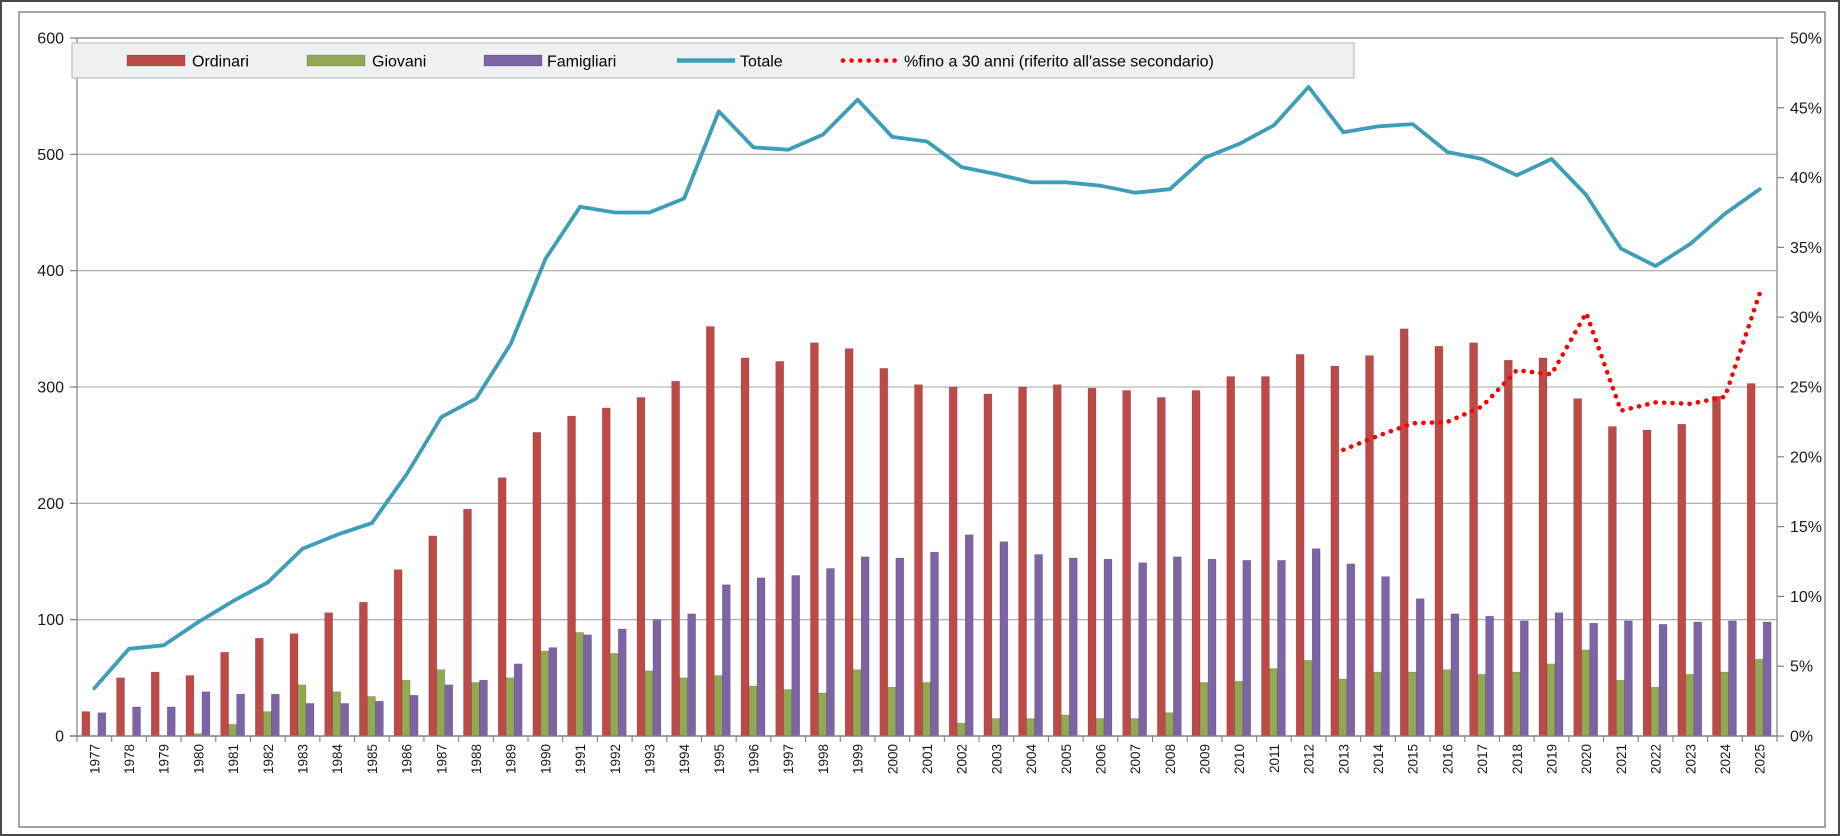 The width and height of the screenshot is (1840, 836). I want to click on x-axis-label-1983: 1983, so click(303, 759).